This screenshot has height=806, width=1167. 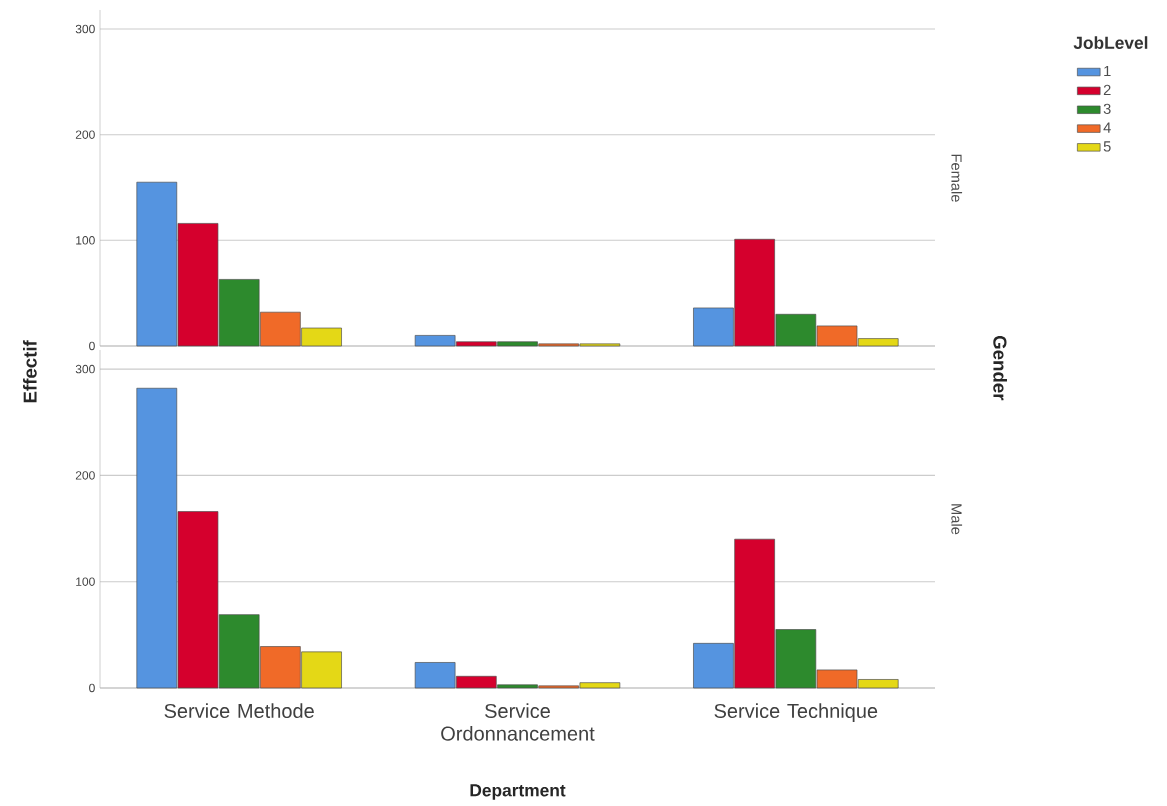 What do you see at coordinates (30, 371) in the screenshot?
I see `y-axis-title: Effectif` at bounding box center [30, 371].